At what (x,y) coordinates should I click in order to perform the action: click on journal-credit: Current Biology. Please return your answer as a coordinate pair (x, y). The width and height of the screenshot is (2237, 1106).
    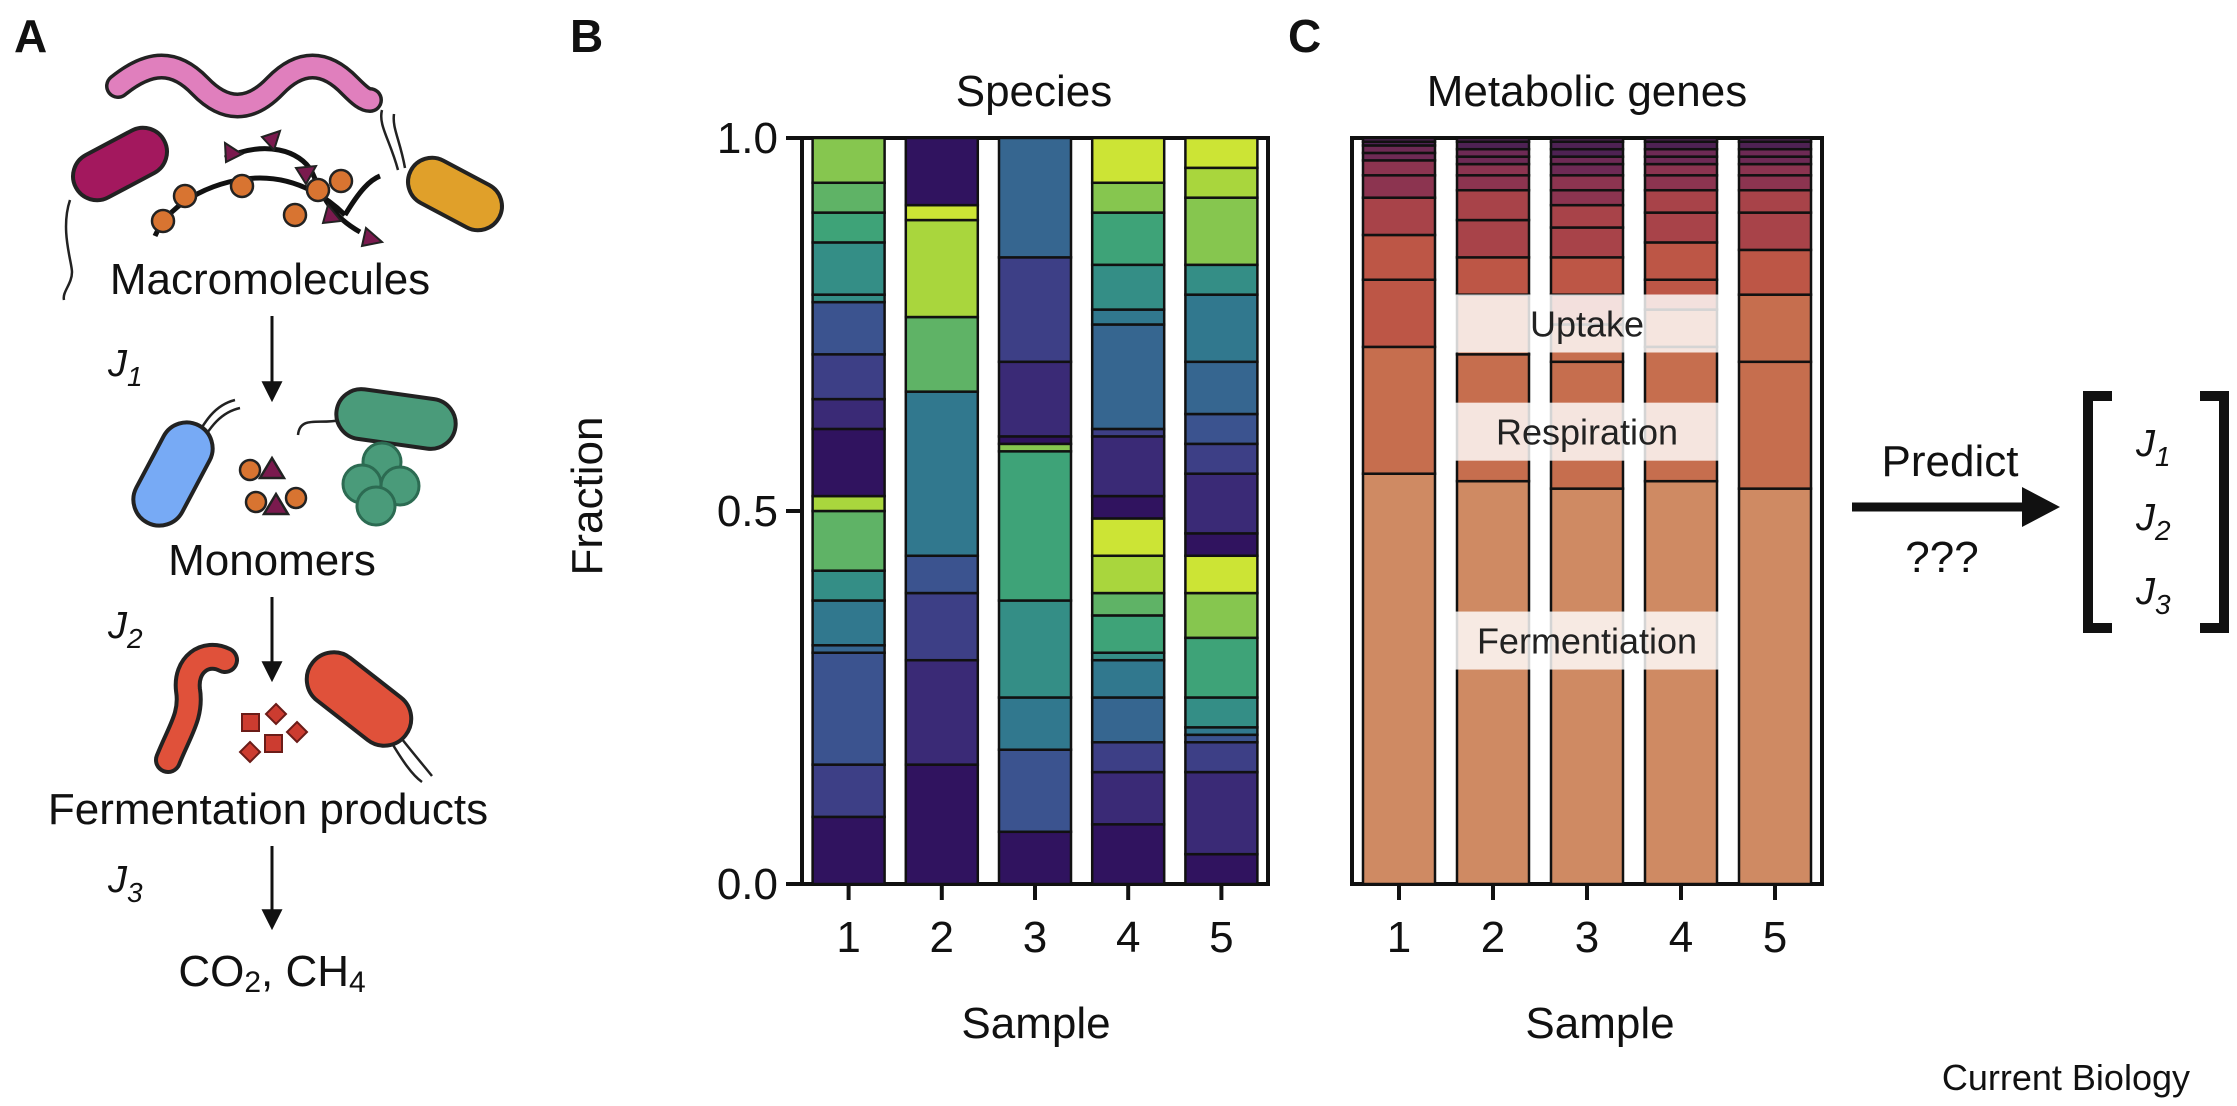
    Looking at the image, I should click on (2066, 1077).